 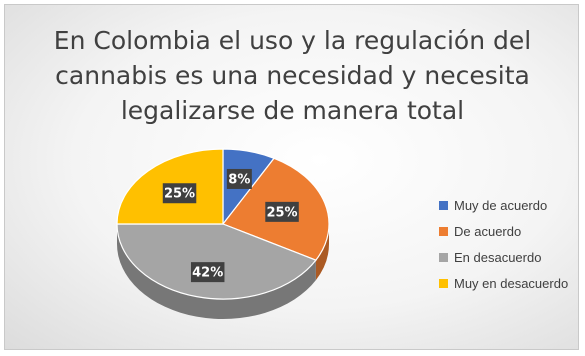 I want to click on legend-label: Muy en desacuerdo, so click(x=511, y=283).